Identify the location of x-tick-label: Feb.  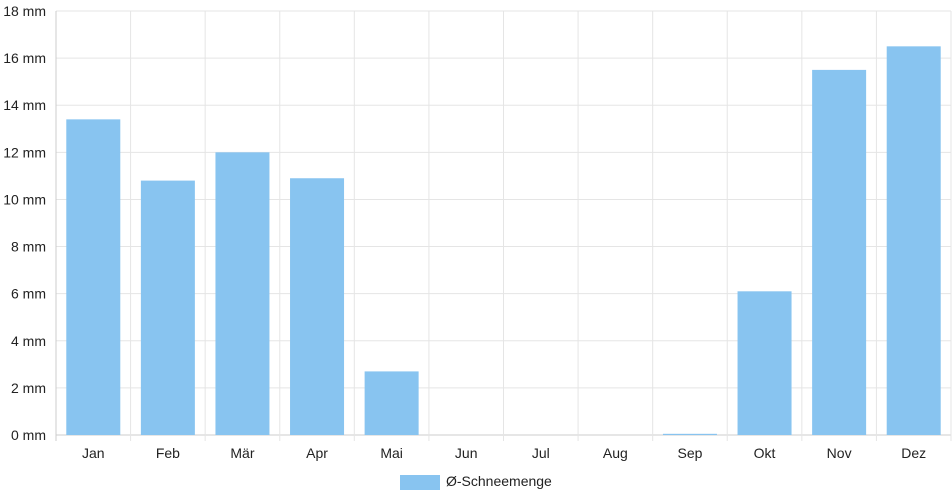
(168, 453).